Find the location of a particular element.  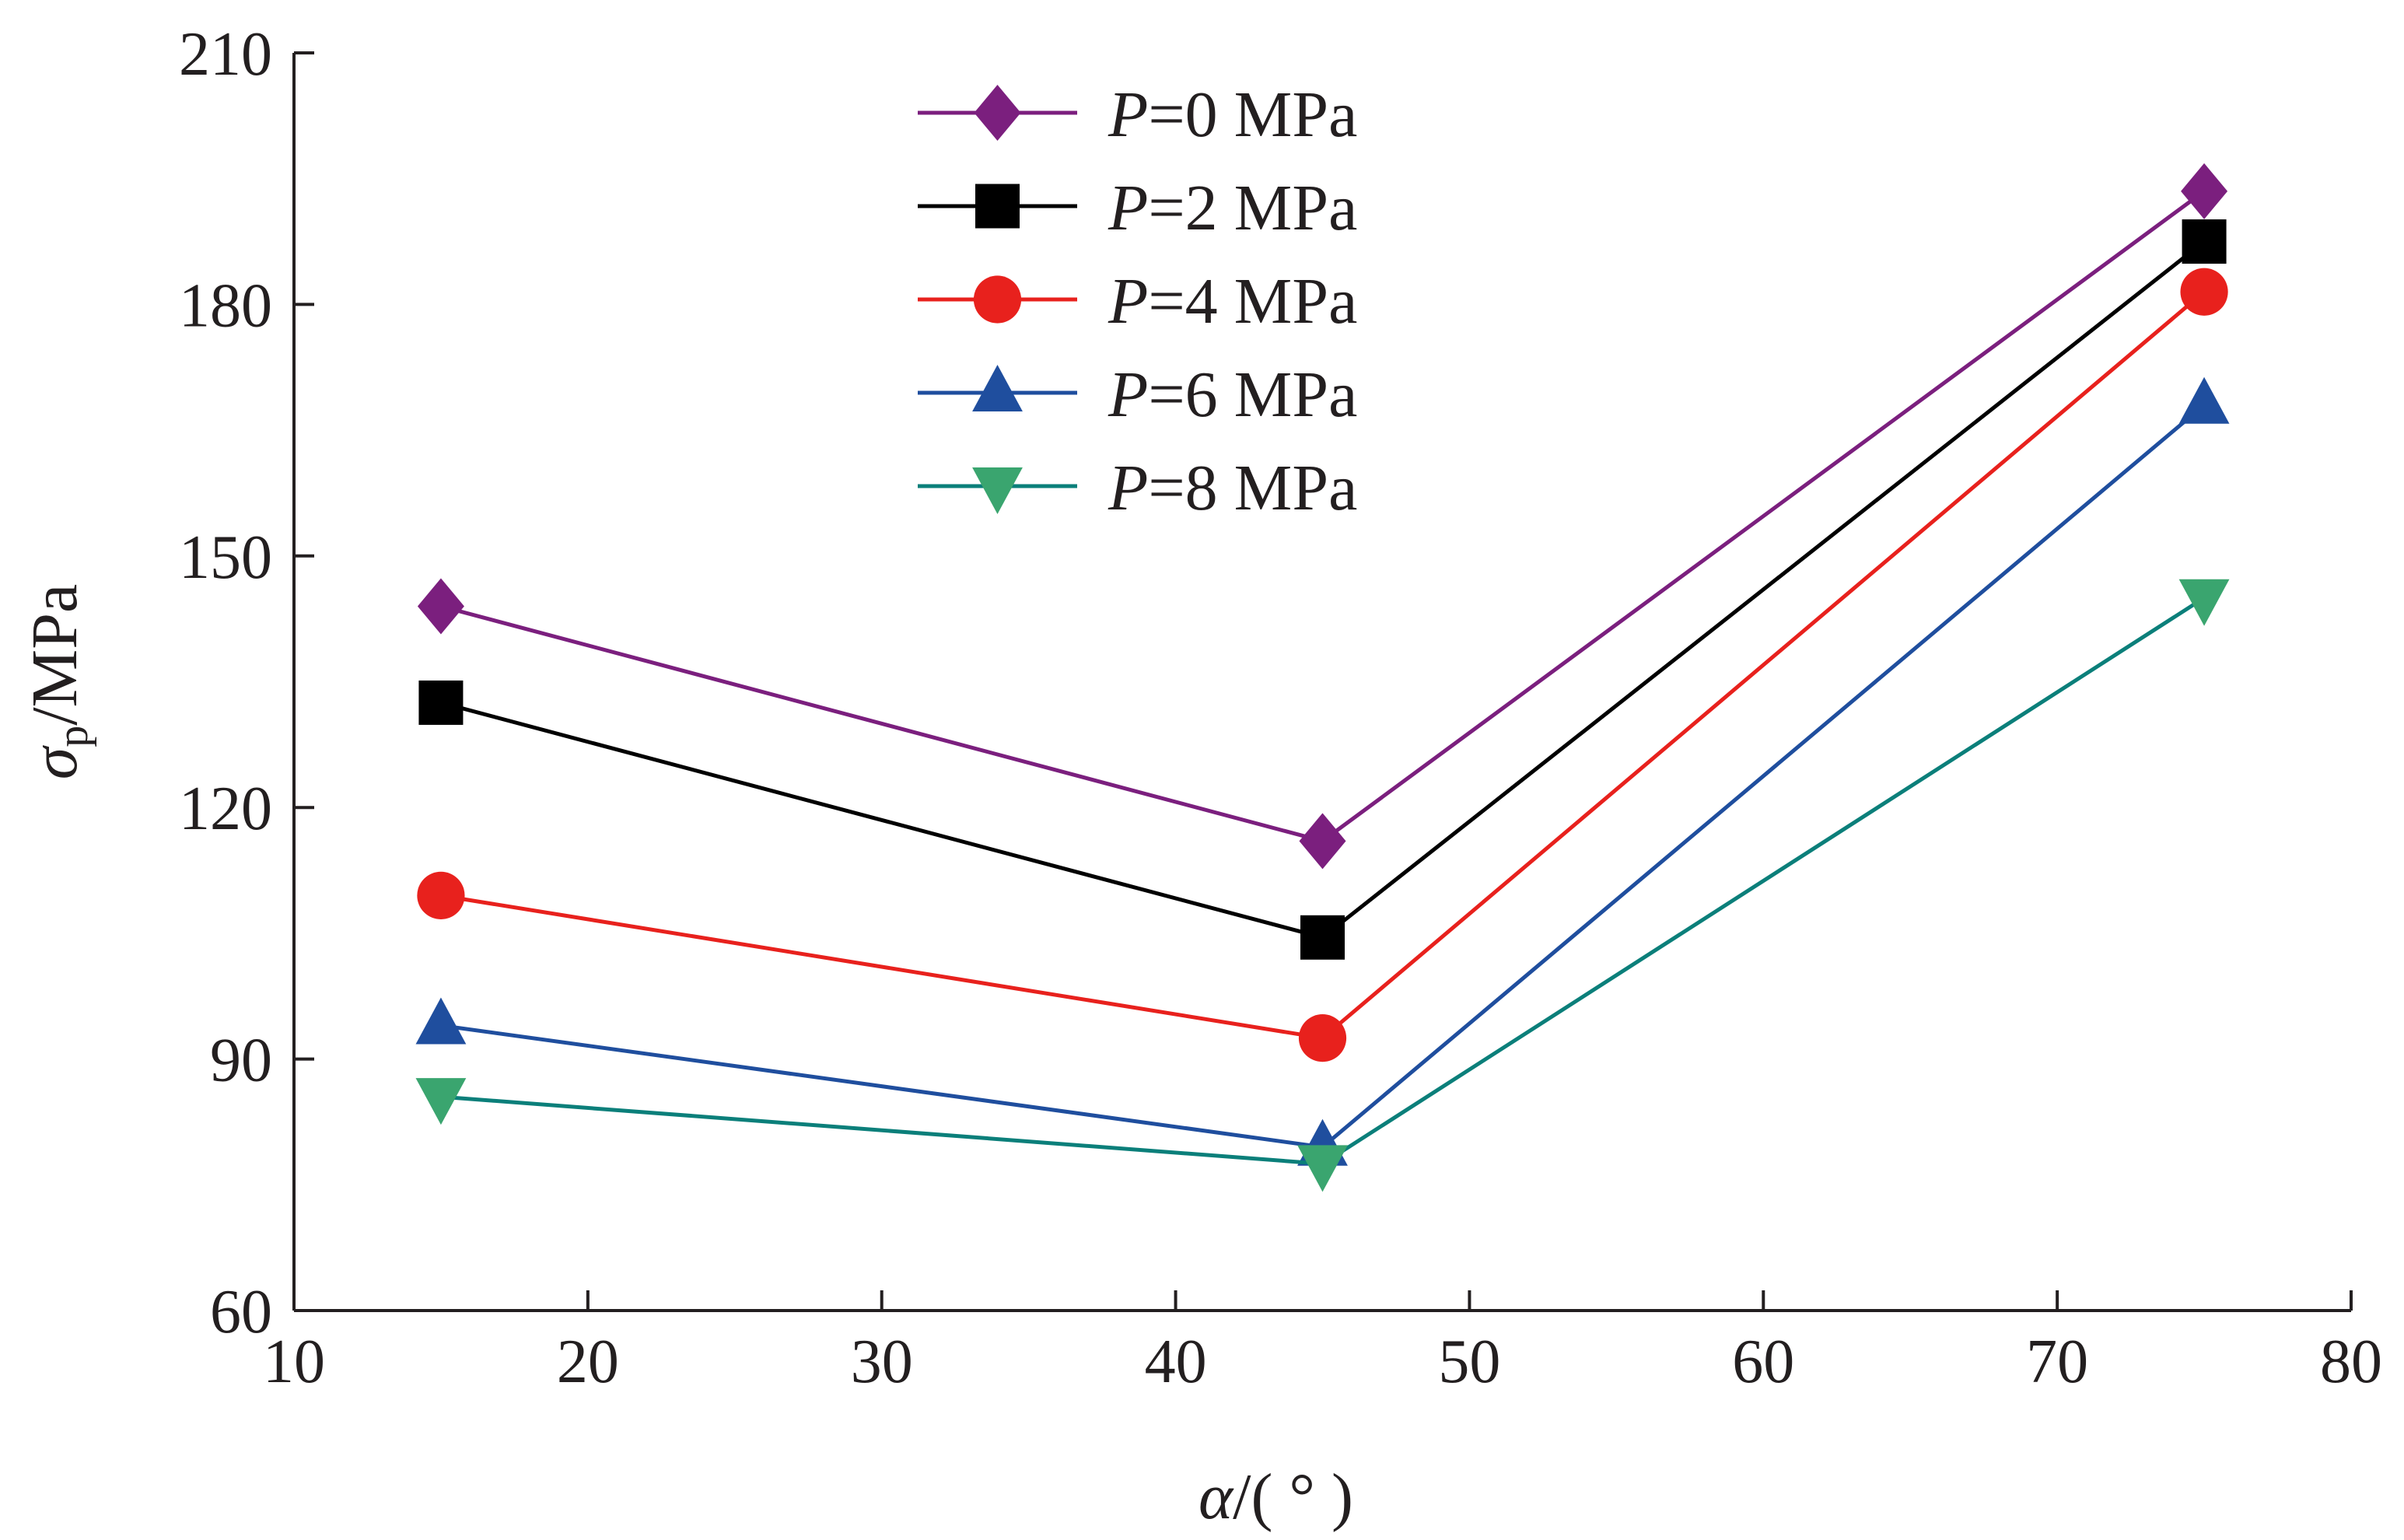

y-tick-label: 180 is located at coordinates (225, 306).